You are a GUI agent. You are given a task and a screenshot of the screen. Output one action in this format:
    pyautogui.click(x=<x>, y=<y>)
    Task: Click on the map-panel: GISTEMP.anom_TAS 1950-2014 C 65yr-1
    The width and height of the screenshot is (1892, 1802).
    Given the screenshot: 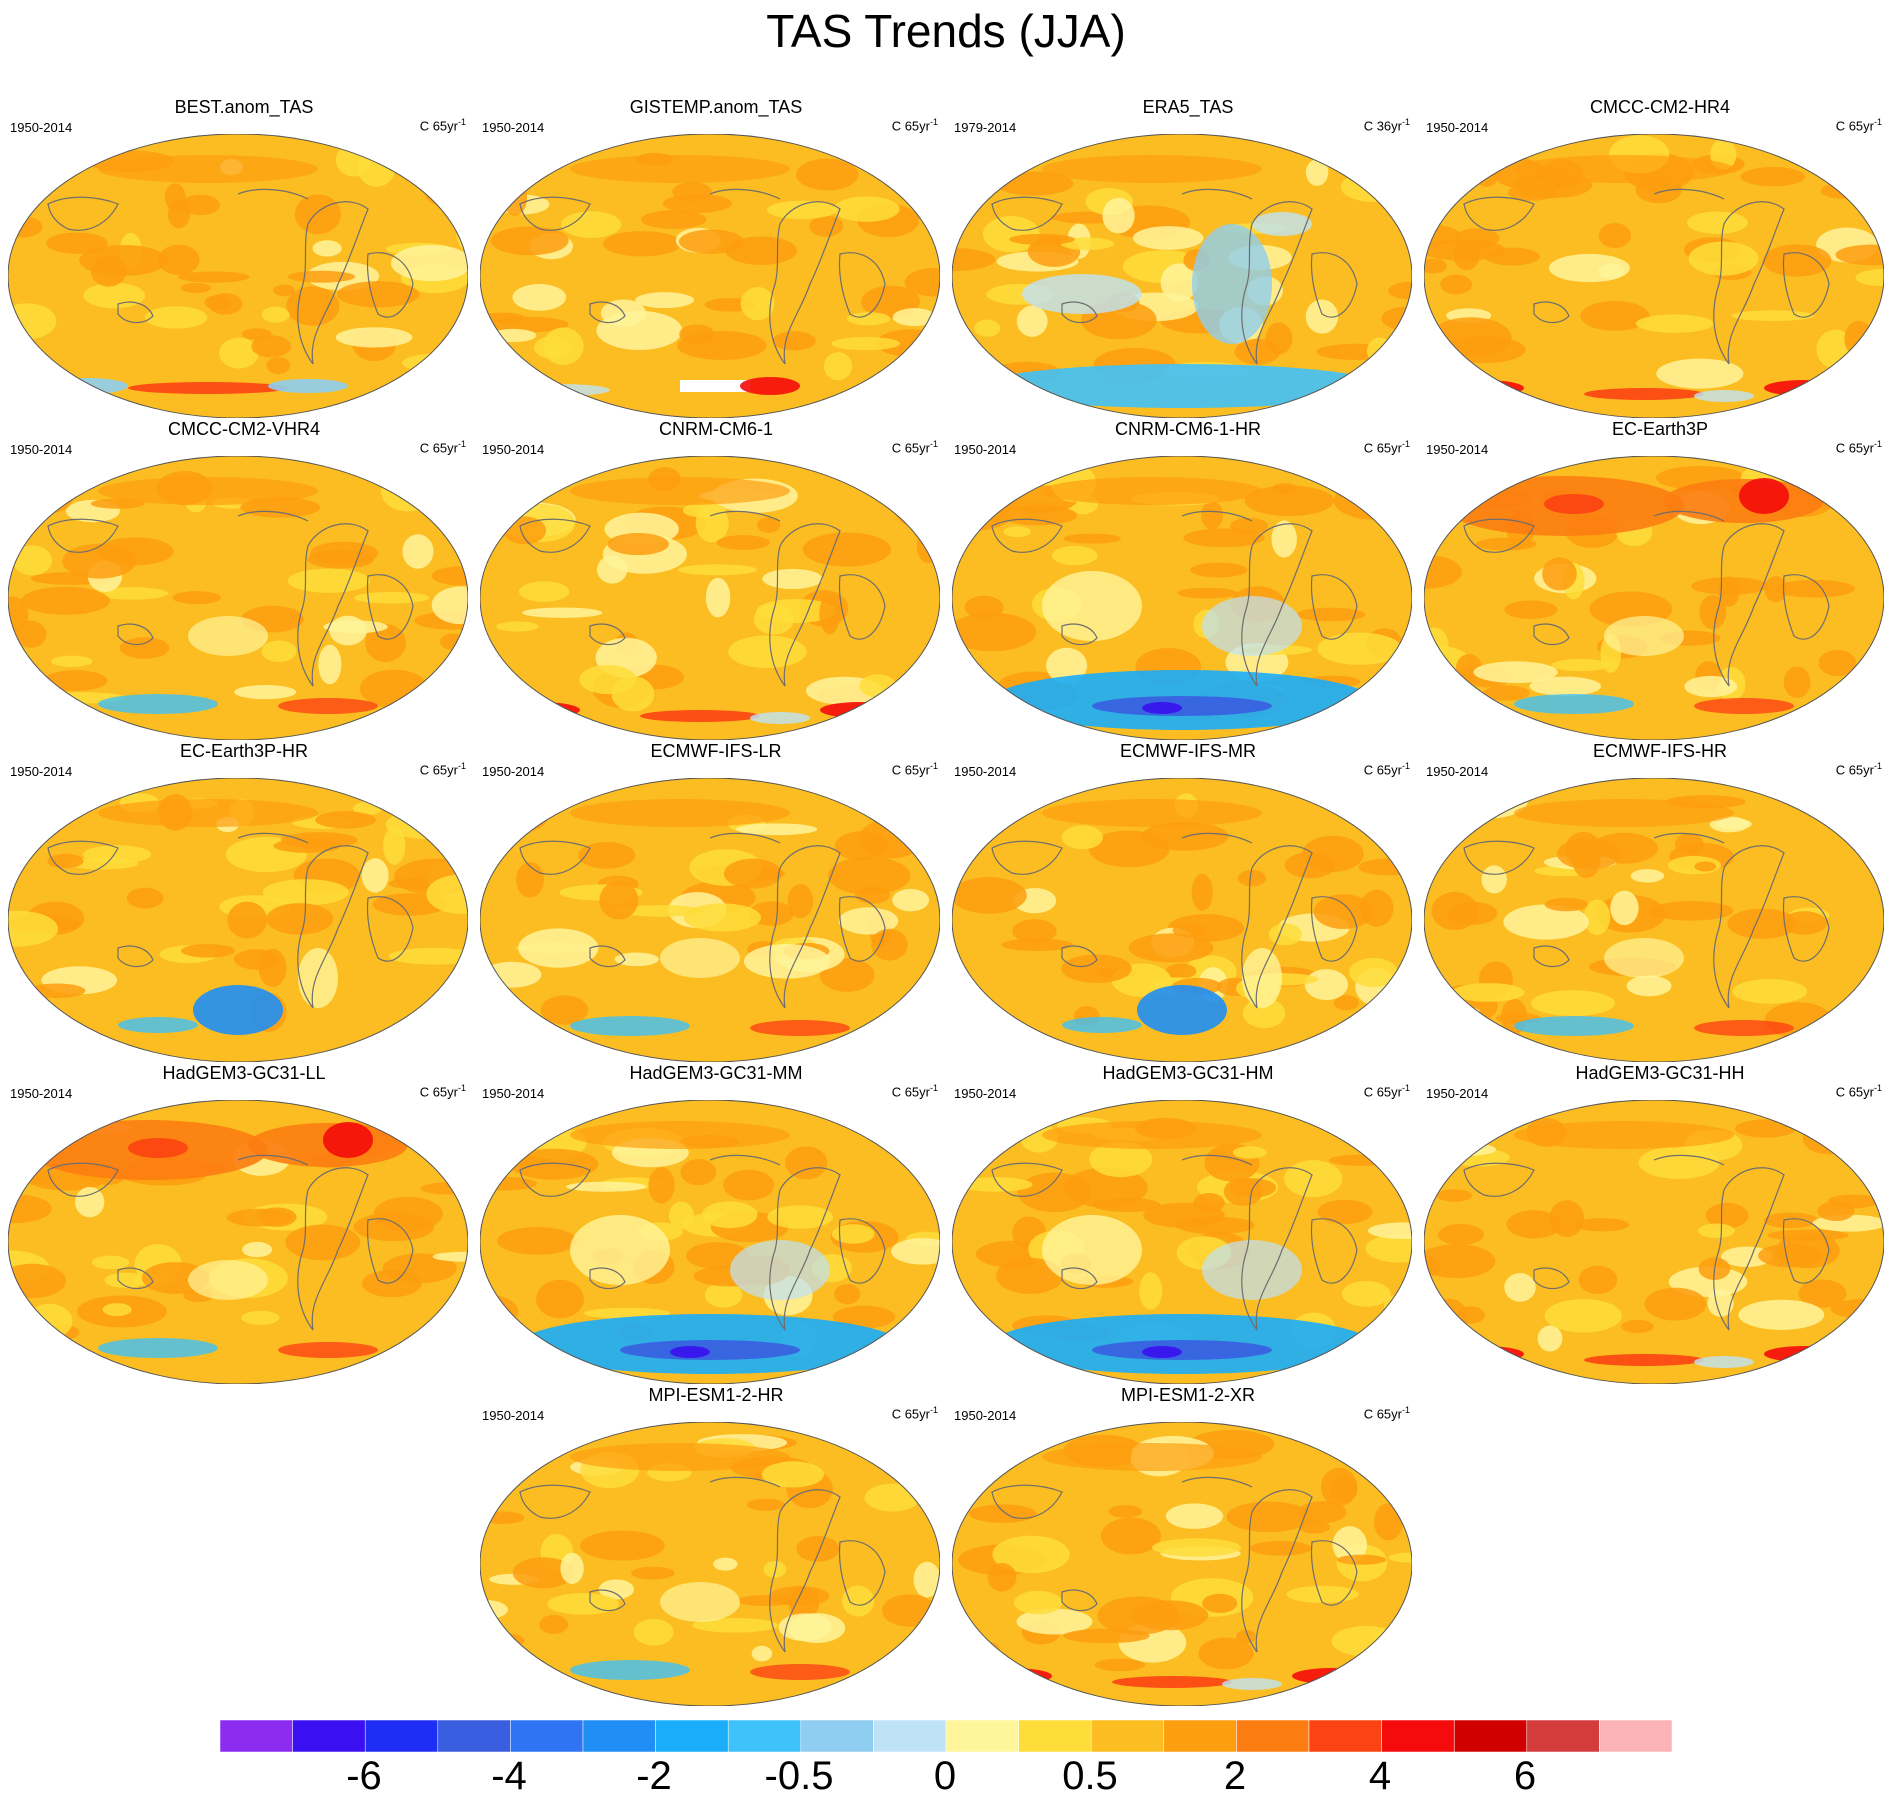 What is the action you would take?
    pyautogui.click(x=716, y=259)
    